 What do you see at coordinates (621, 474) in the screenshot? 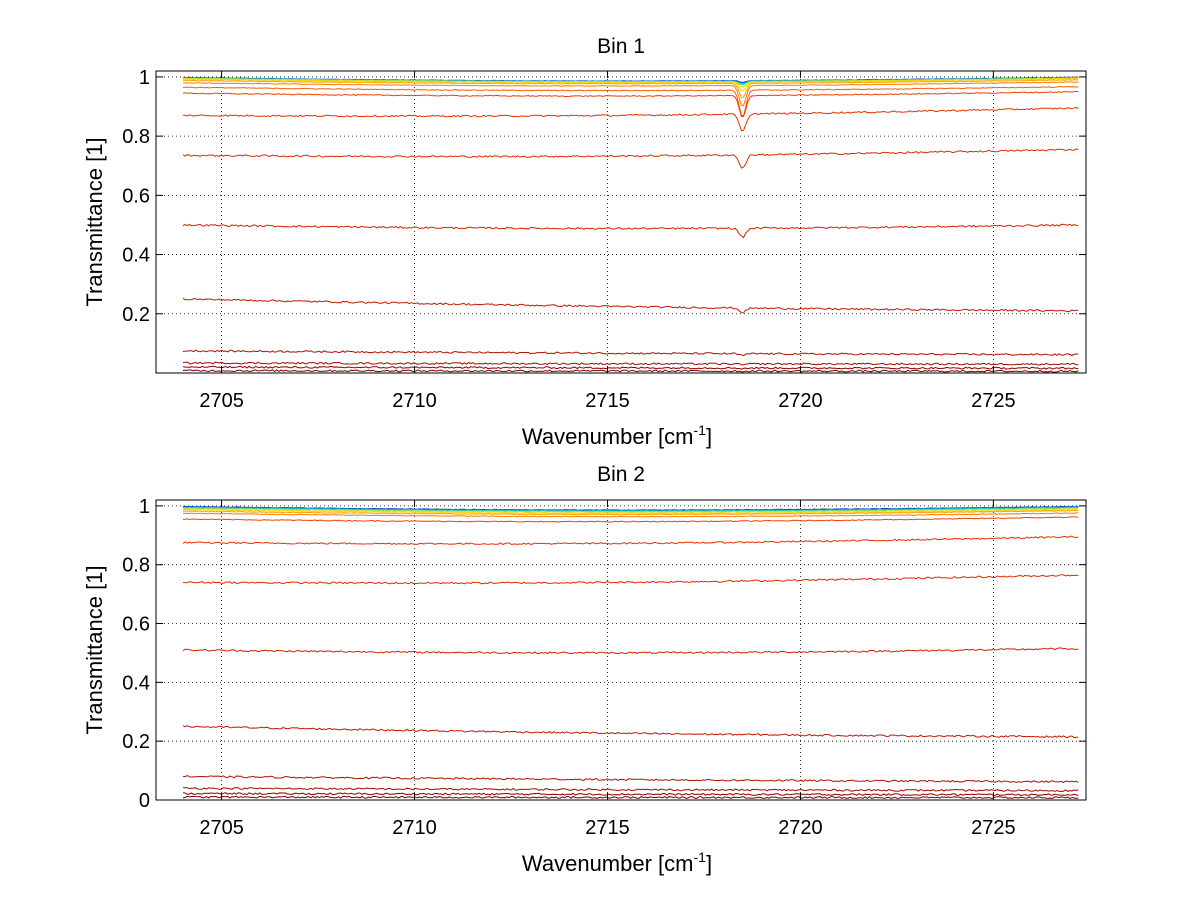
I see `chart-title: Bin 2` at bounding box center [621, 474].